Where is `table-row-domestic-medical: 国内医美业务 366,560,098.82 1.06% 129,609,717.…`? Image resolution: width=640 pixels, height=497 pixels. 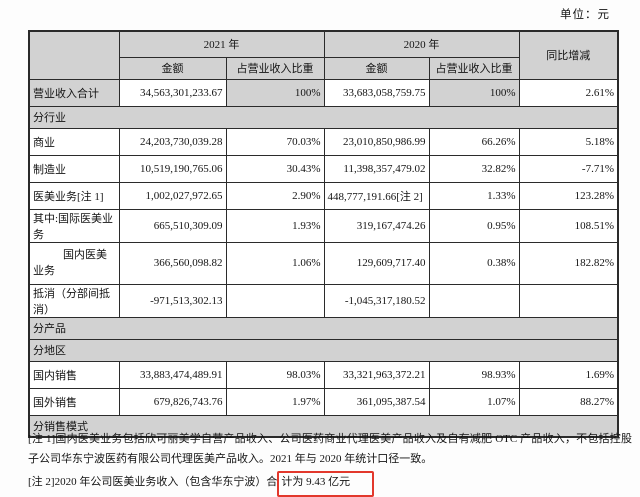 table-row-domestic-medical: 国内医美业务 366,560,098.82 1.06% 129,609,717.… is located at coordinates (323, 263).